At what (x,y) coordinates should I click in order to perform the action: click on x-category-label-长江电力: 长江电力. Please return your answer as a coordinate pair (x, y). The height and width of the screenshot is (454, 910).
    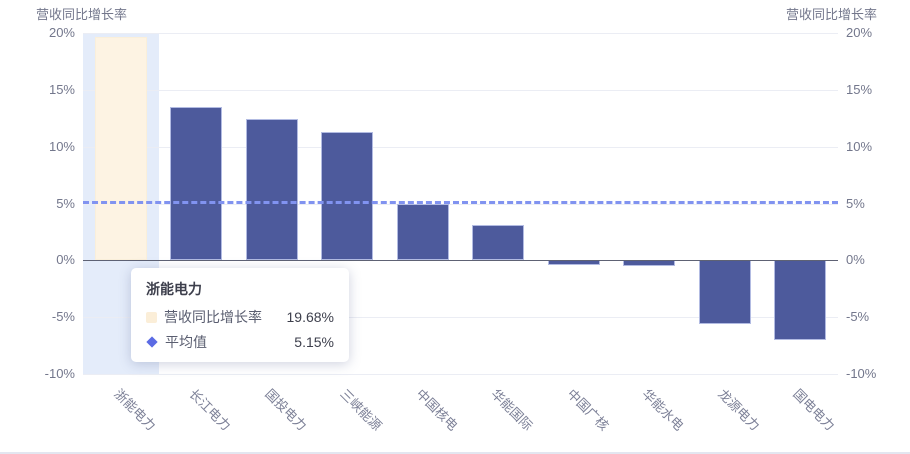
    Looking at the image, I should click on (210, 410).